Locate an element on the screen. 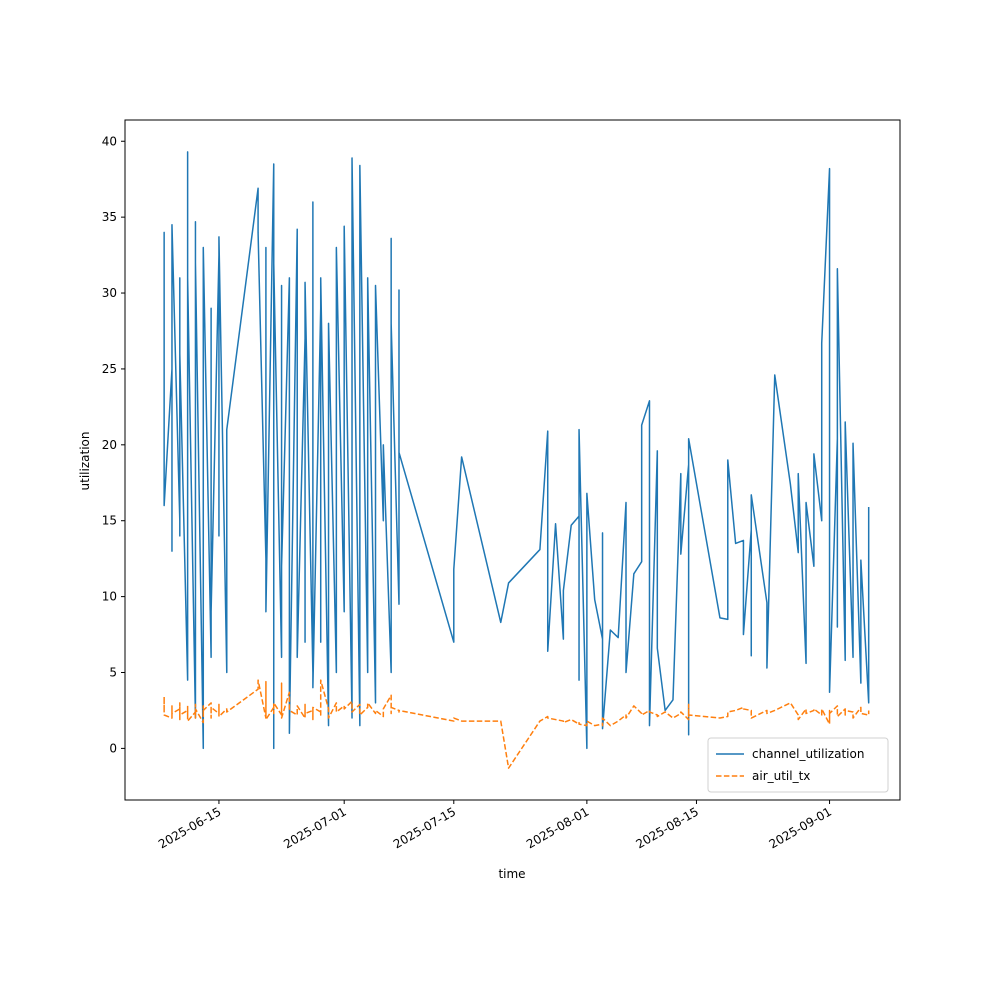 This screenshot has width=1000, height=1004. legend-label: air_util_tx is located at coordinates (781, 776).